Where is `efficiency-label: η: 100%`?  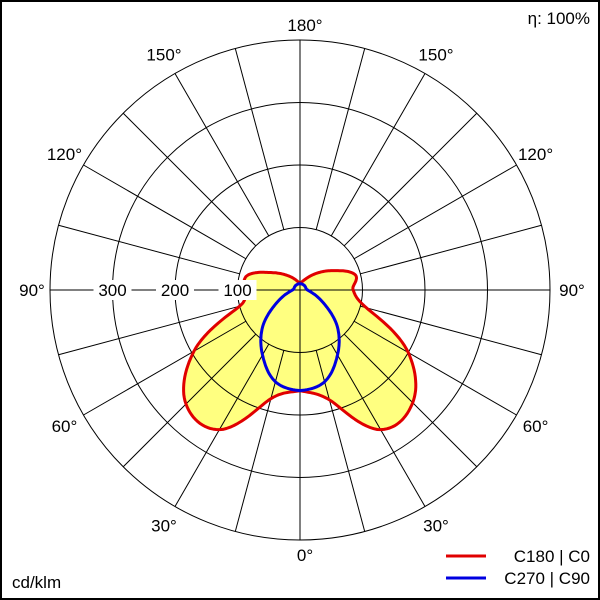
efficiency-label: η: 100% is located at coordinates (559, 18).